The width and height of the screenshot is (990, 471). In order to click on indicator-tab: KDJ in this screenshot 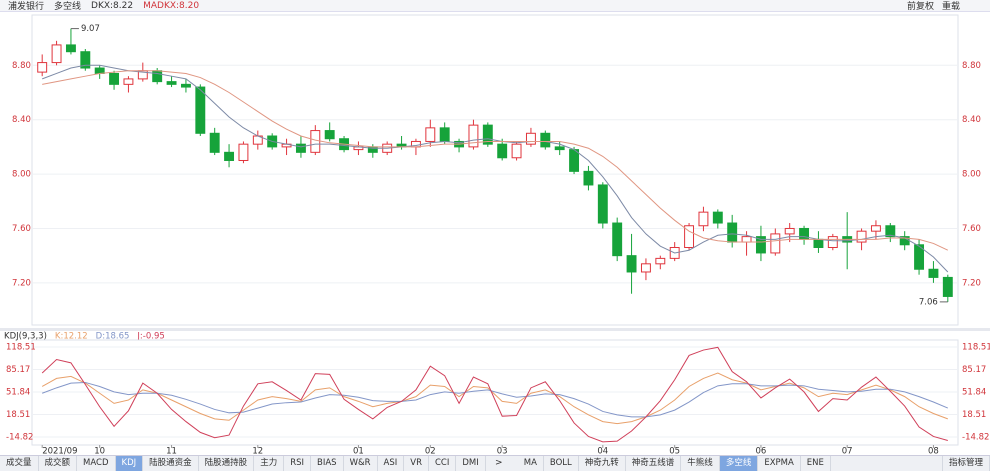, I will do `click(129, 463)`.